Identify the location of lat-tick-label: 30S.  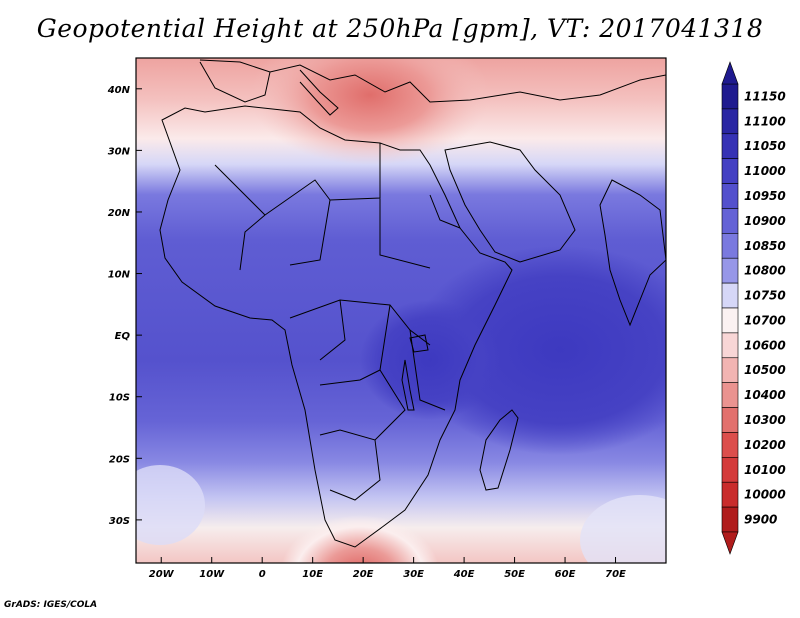
(119, 521).